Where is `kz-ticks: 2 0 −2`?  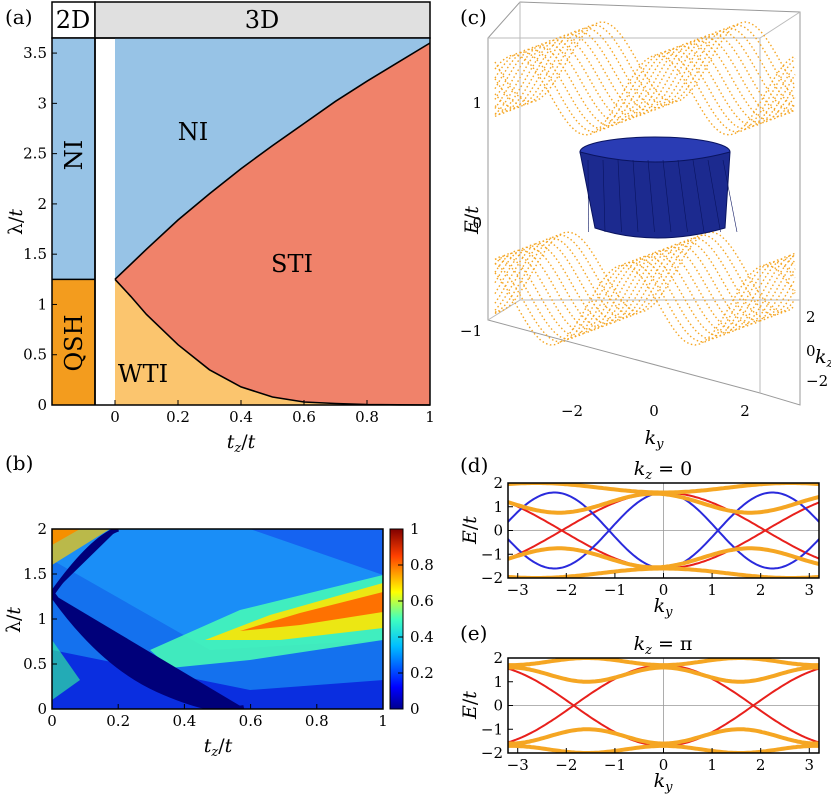 kz-ticks: 2 0 −2 is located at coordinates (817, 349).